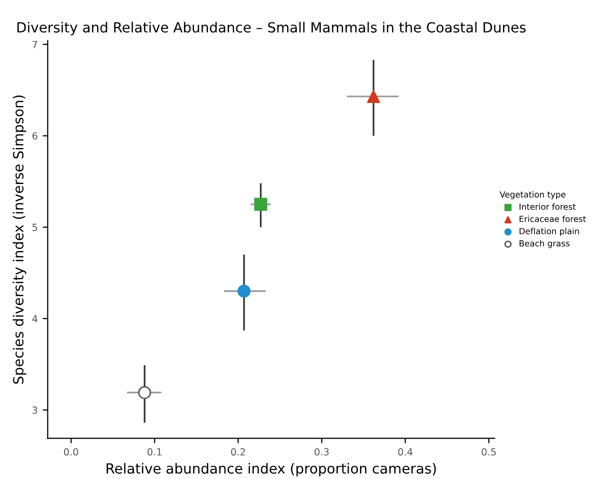 The width and height of the screenshot is (596, 479). Describe the element at coordinates (35, 136) in the screenshot. I see `y-tick-label: 6` at that location.